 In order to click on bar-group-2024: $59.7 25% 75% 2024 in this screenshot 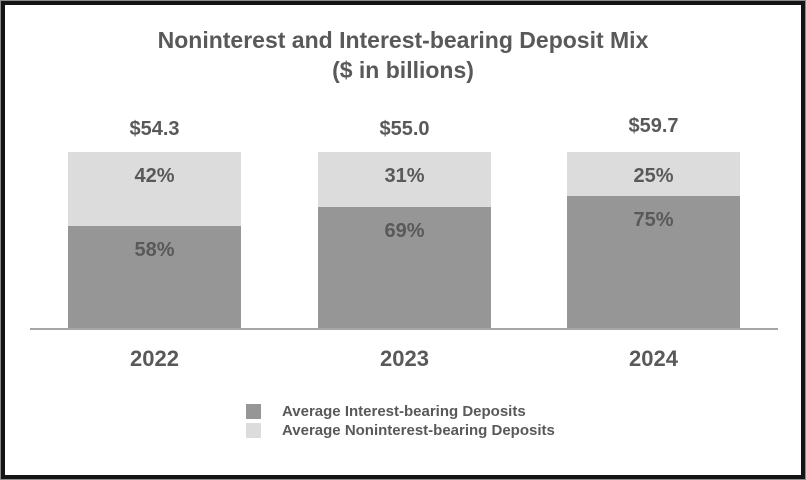, I will do `click(653, 243)`.